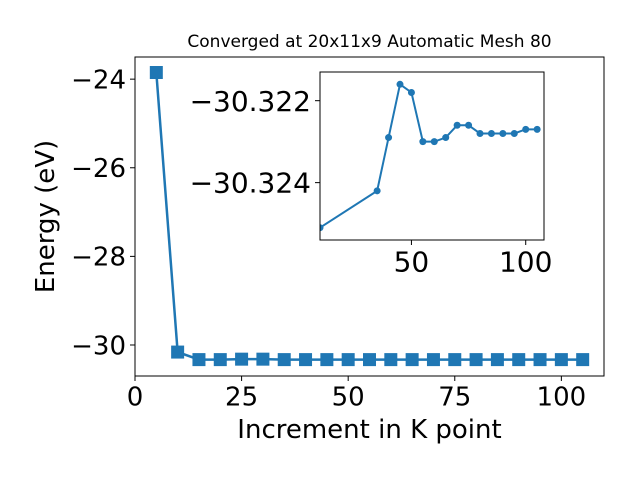  Describe the element at coordinates (369, 42) in the screenshot. I see `chart-title: Converged at 20x11x9 Automatic Mesh 80` at that location.